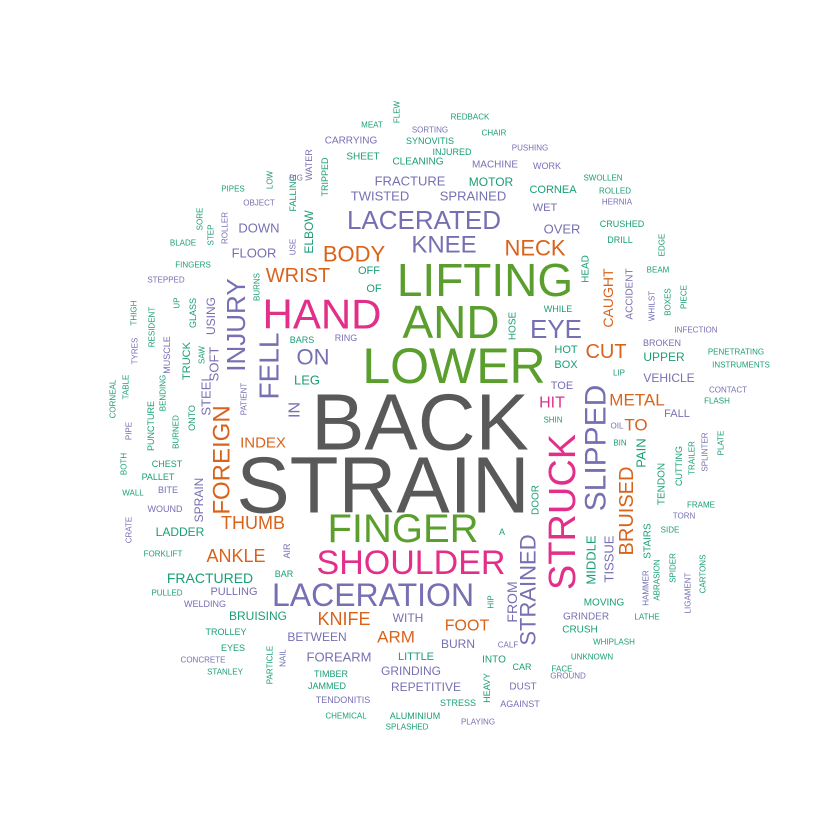  What do you see at coordinates (684, 297) in the screenshot?
I see `word-piece: PIECE` at bounding box center [684, 297].